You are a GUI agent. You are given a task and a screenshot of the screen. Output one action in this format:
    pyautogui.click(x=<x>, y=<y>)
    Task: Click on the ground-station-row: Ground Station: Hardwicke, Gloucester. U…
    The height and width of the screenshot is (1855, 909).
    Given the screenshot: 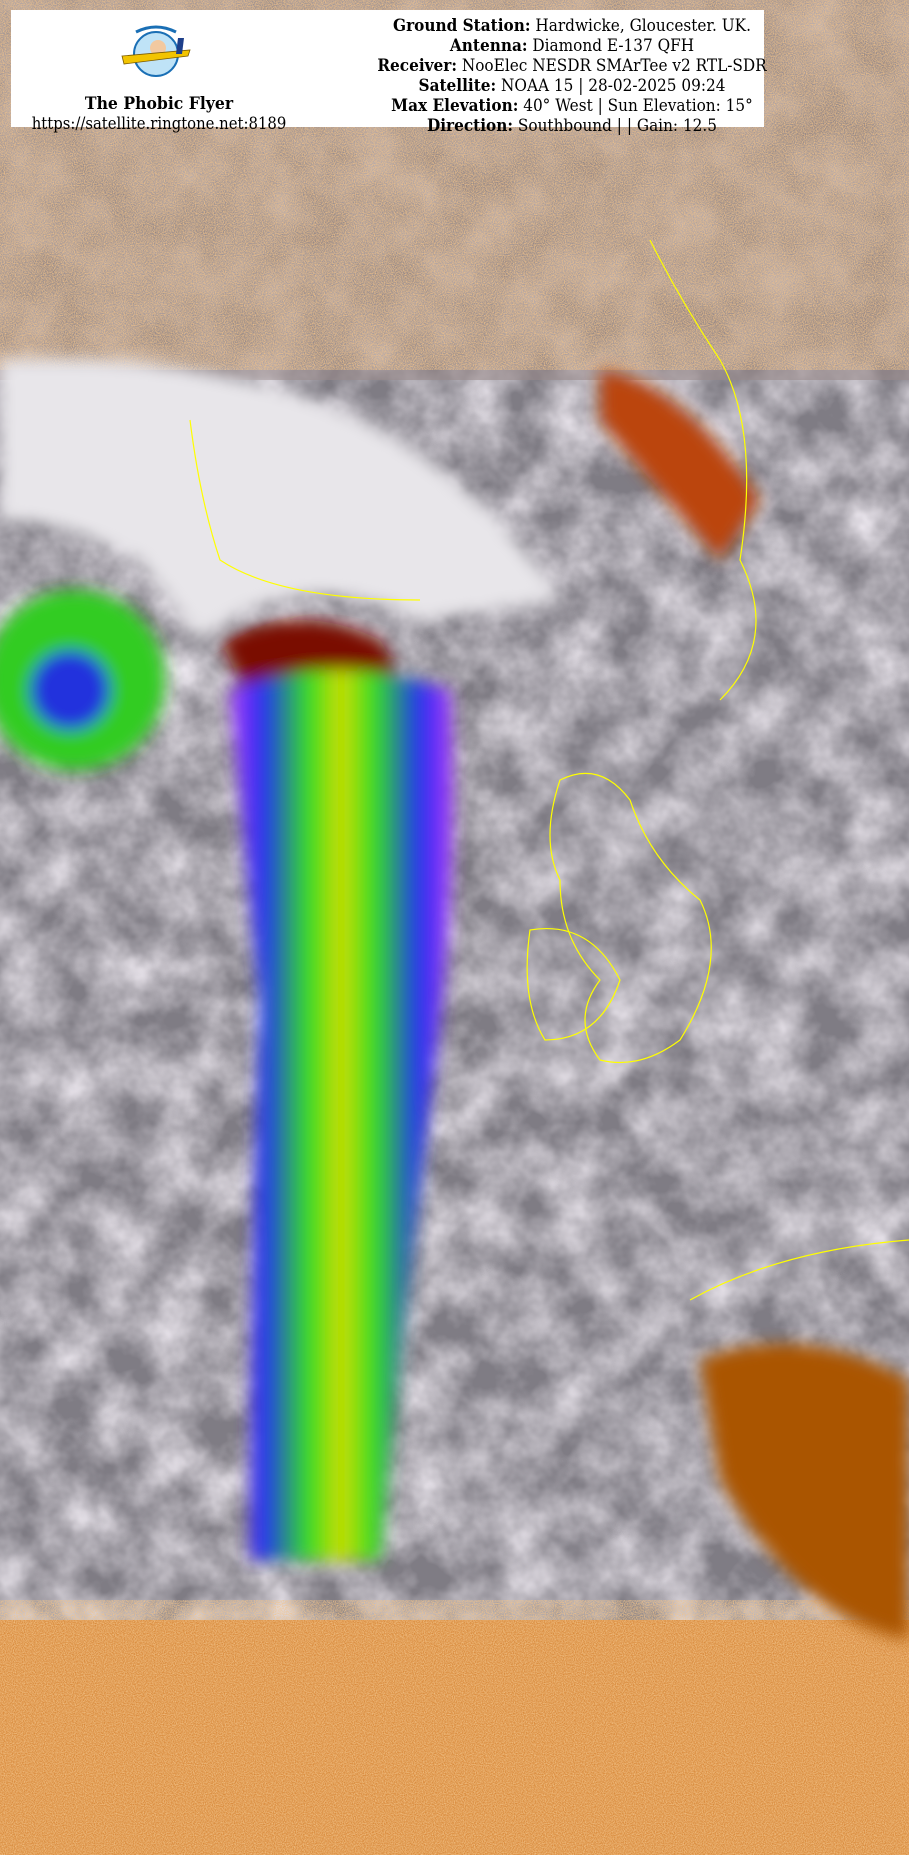 What is the action you would take?
    pyautogui.click(x=572, y=26)
    